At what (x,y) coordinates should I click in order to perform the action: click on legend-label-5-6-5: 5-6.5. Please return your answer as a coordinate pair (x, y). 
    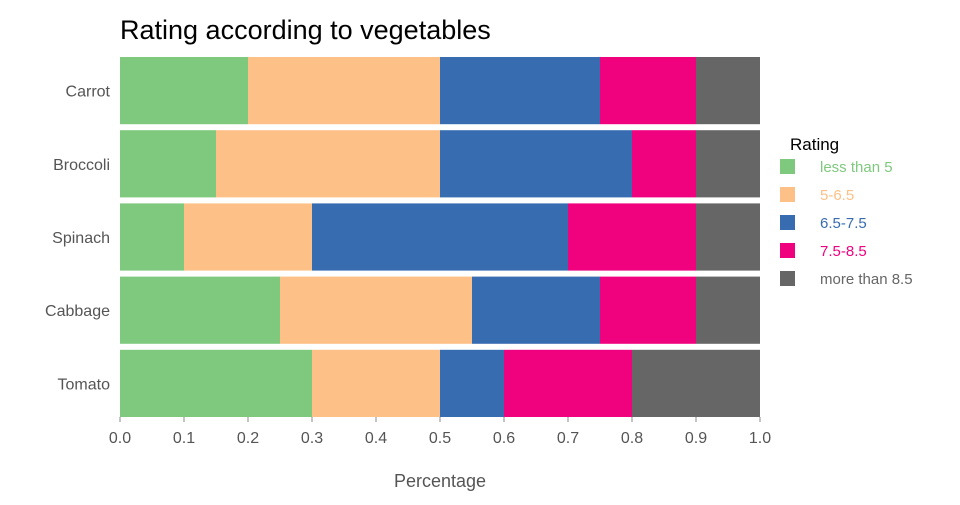
    Looking at the image, I should click on (837, 195).